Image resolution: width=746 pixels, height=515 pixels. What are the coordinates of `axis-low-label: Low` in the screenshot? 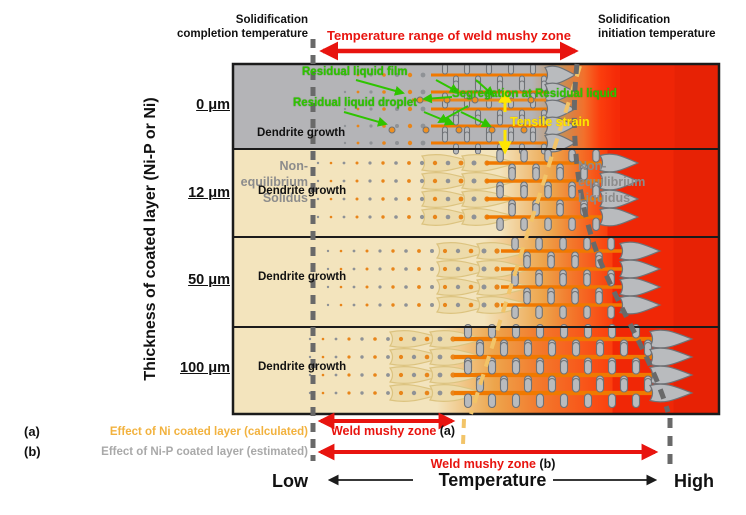 It's located at (290, 481).